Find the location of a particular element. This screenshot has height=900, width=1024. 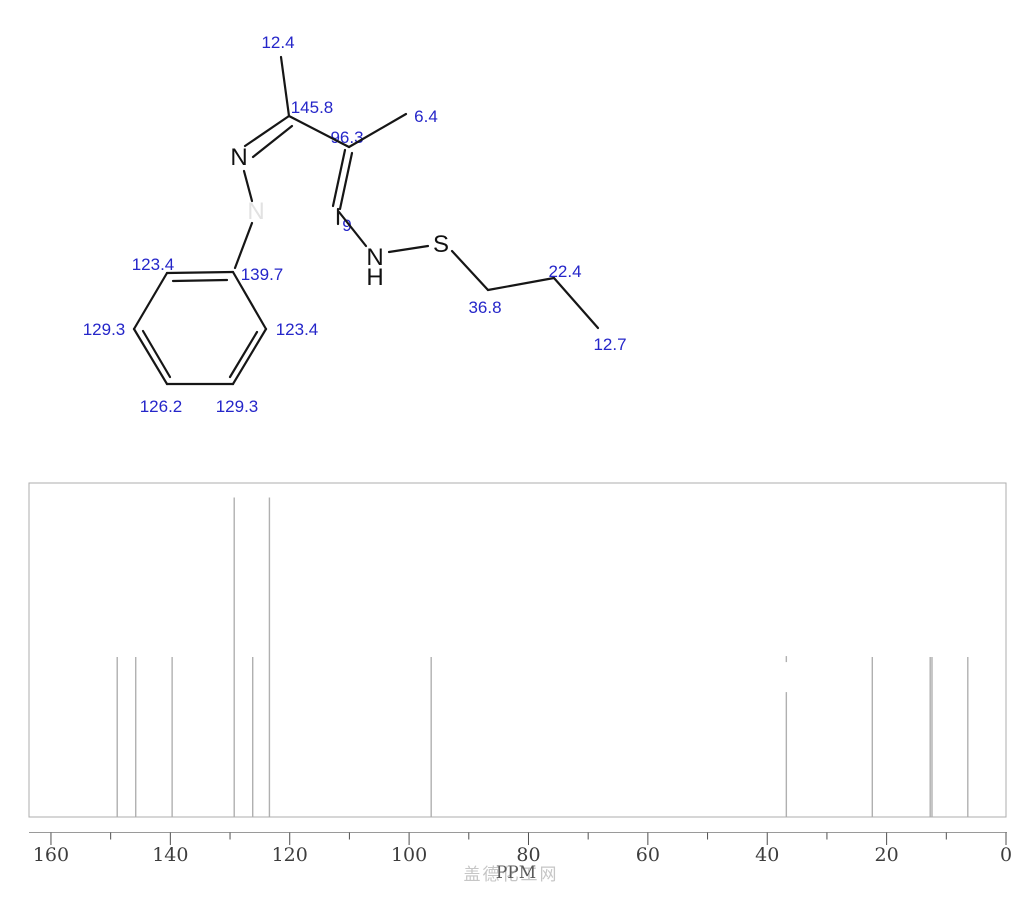

x-axis-title: PPM is located at coordinates (516, 873).